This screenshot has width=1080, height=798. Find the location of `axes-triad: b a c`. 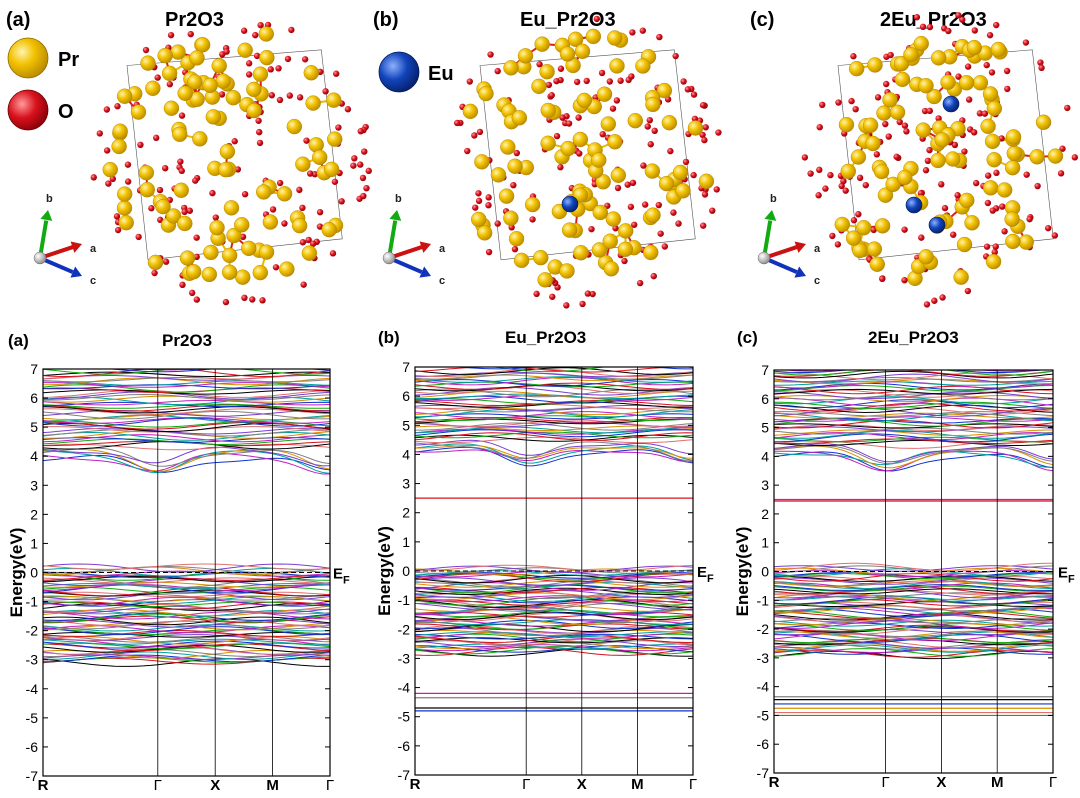

axes-triad: b a c is located at coordinates (789, 240).